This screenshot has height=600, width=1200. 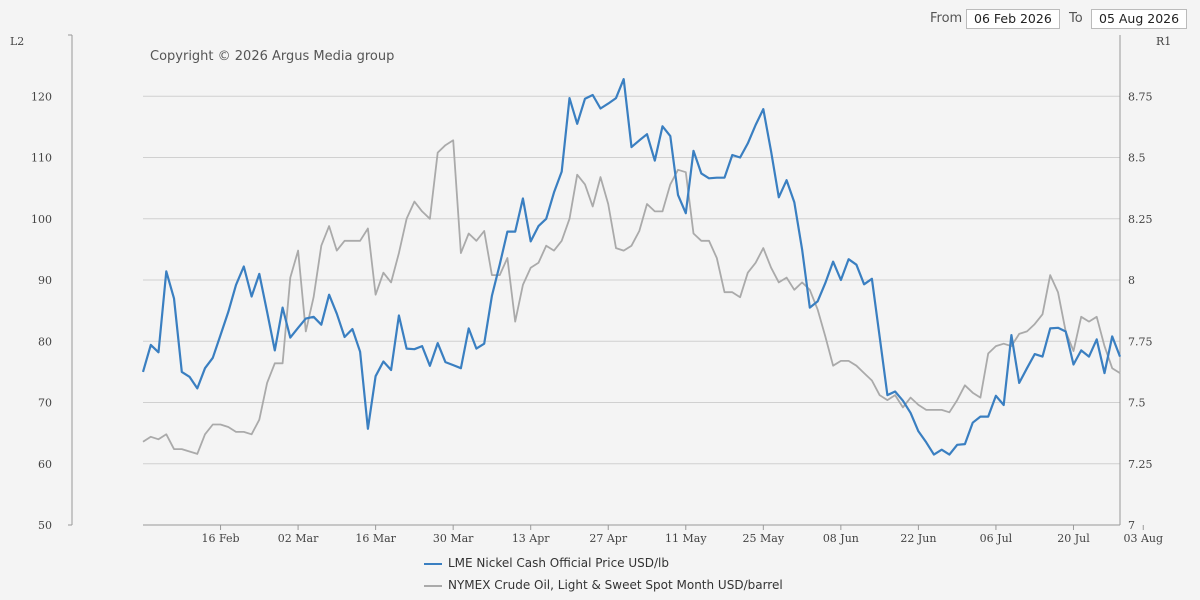 What do you see at coordinates (1163, 41) in the screenshot?
I see `right-axis-label: R1` at bounding box center [1163, 41].